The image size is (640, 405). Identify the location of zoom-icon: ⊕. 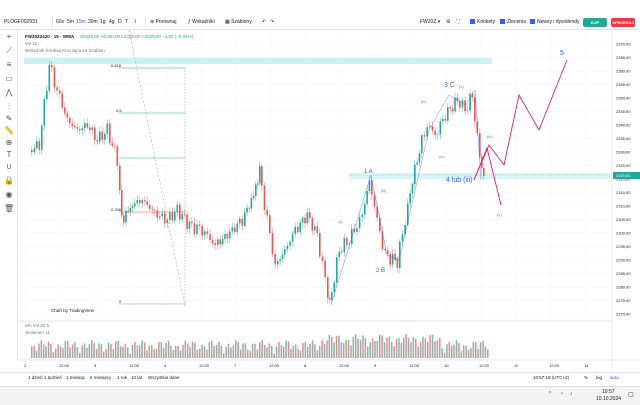
(9, 142).